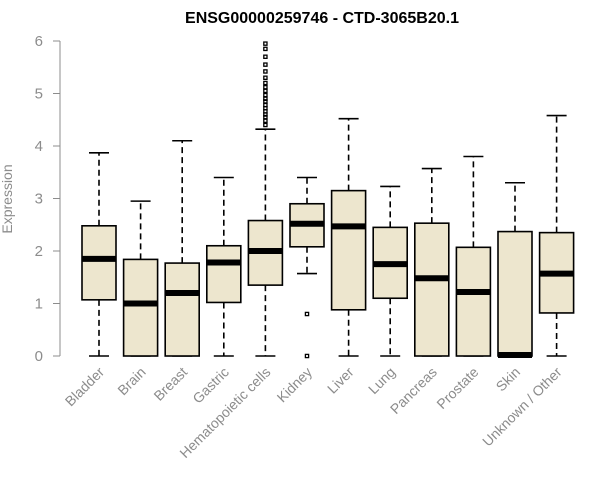  I want to click on x-tick-label: Prostate, so click(457, 388).